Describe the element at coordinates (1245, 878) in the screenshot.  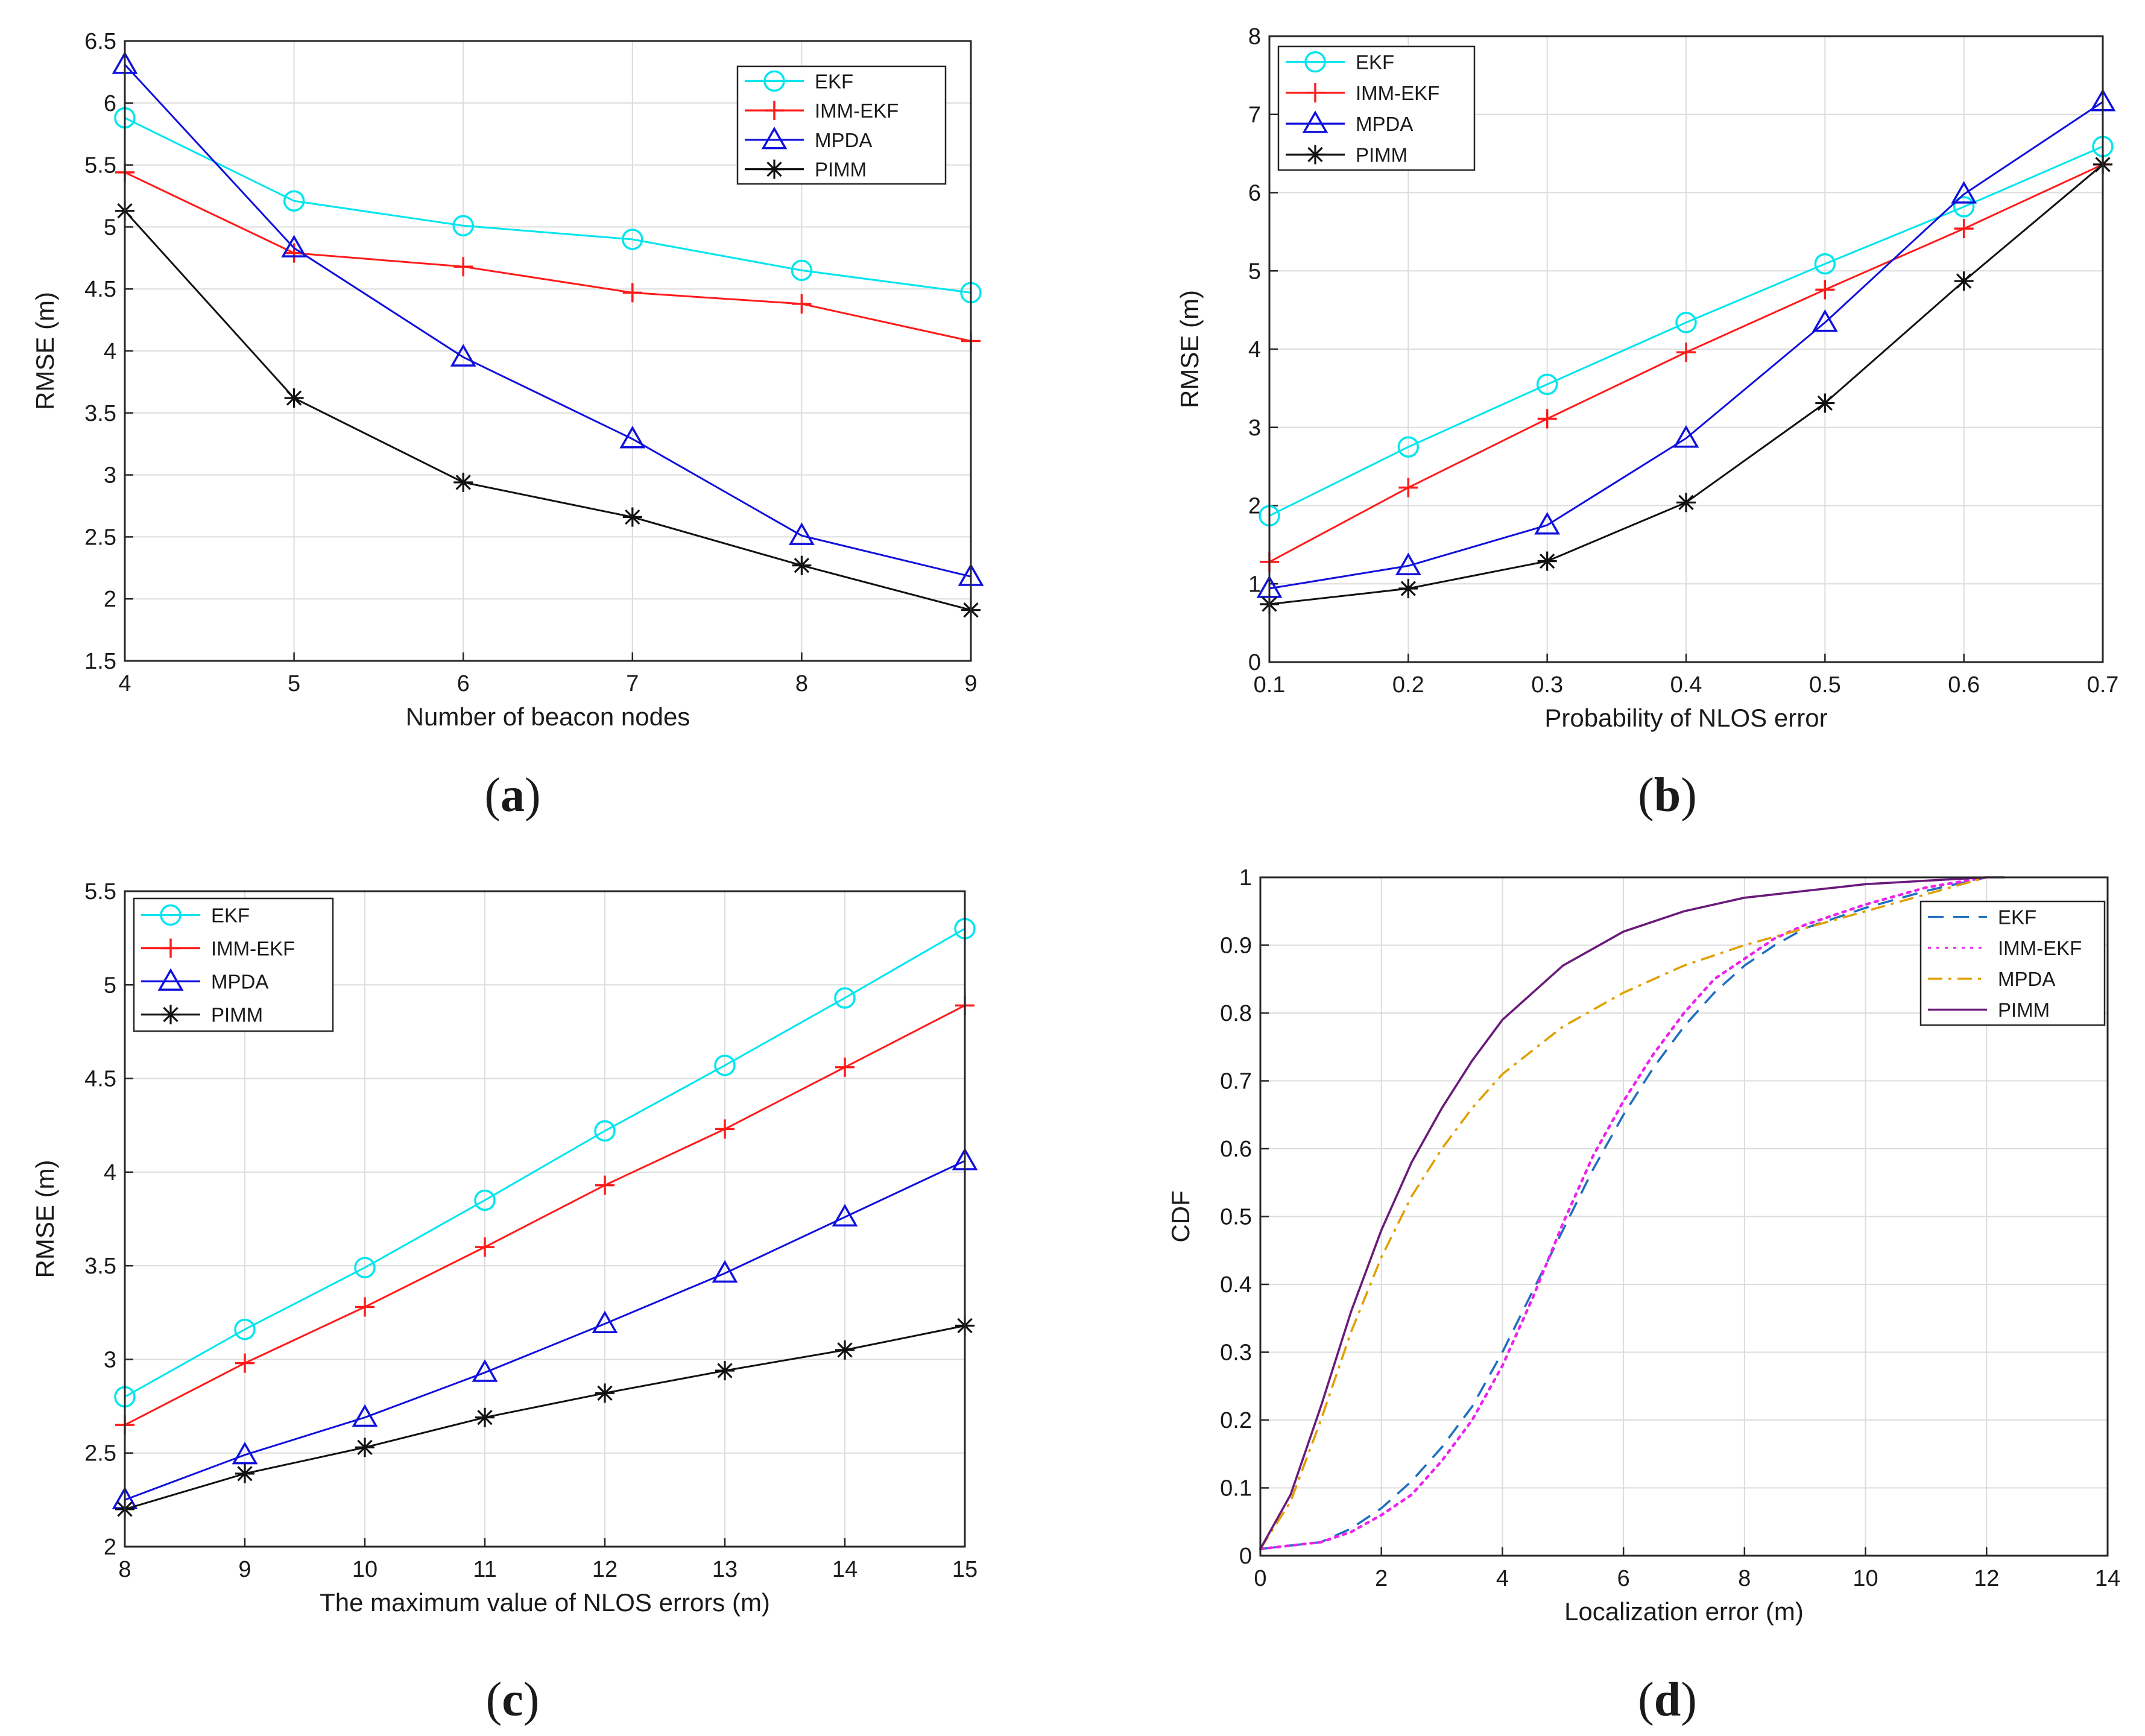
I see `panel-d-y-tick-label: 1` at that location.